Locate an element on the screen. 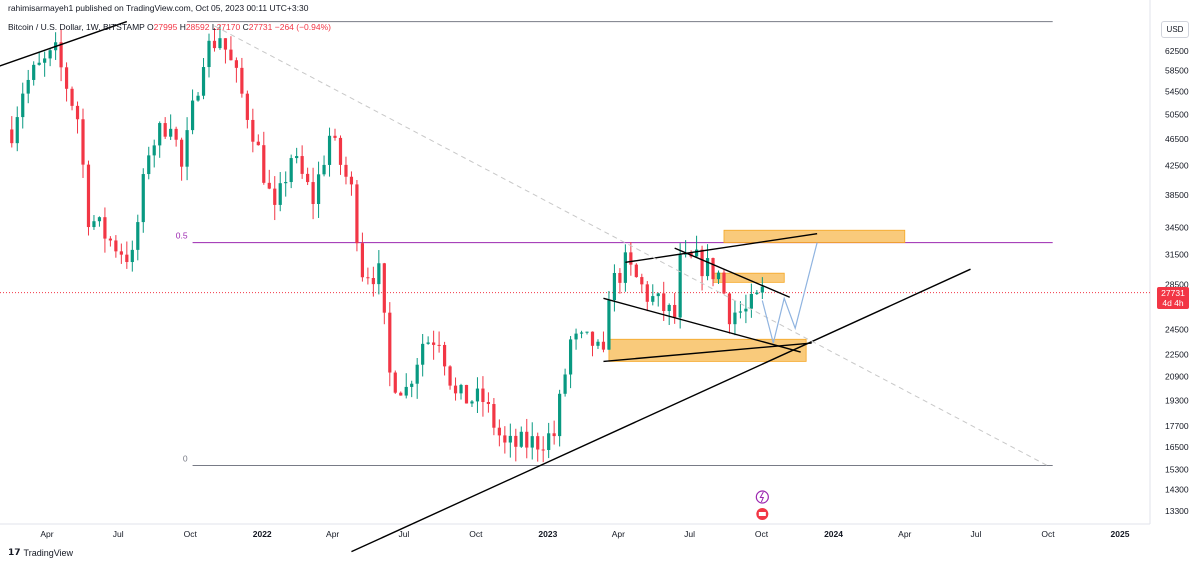 This screenshot has width=1200, height=564. y-tick-label: 15300 is located at coordinates (1177, 469).